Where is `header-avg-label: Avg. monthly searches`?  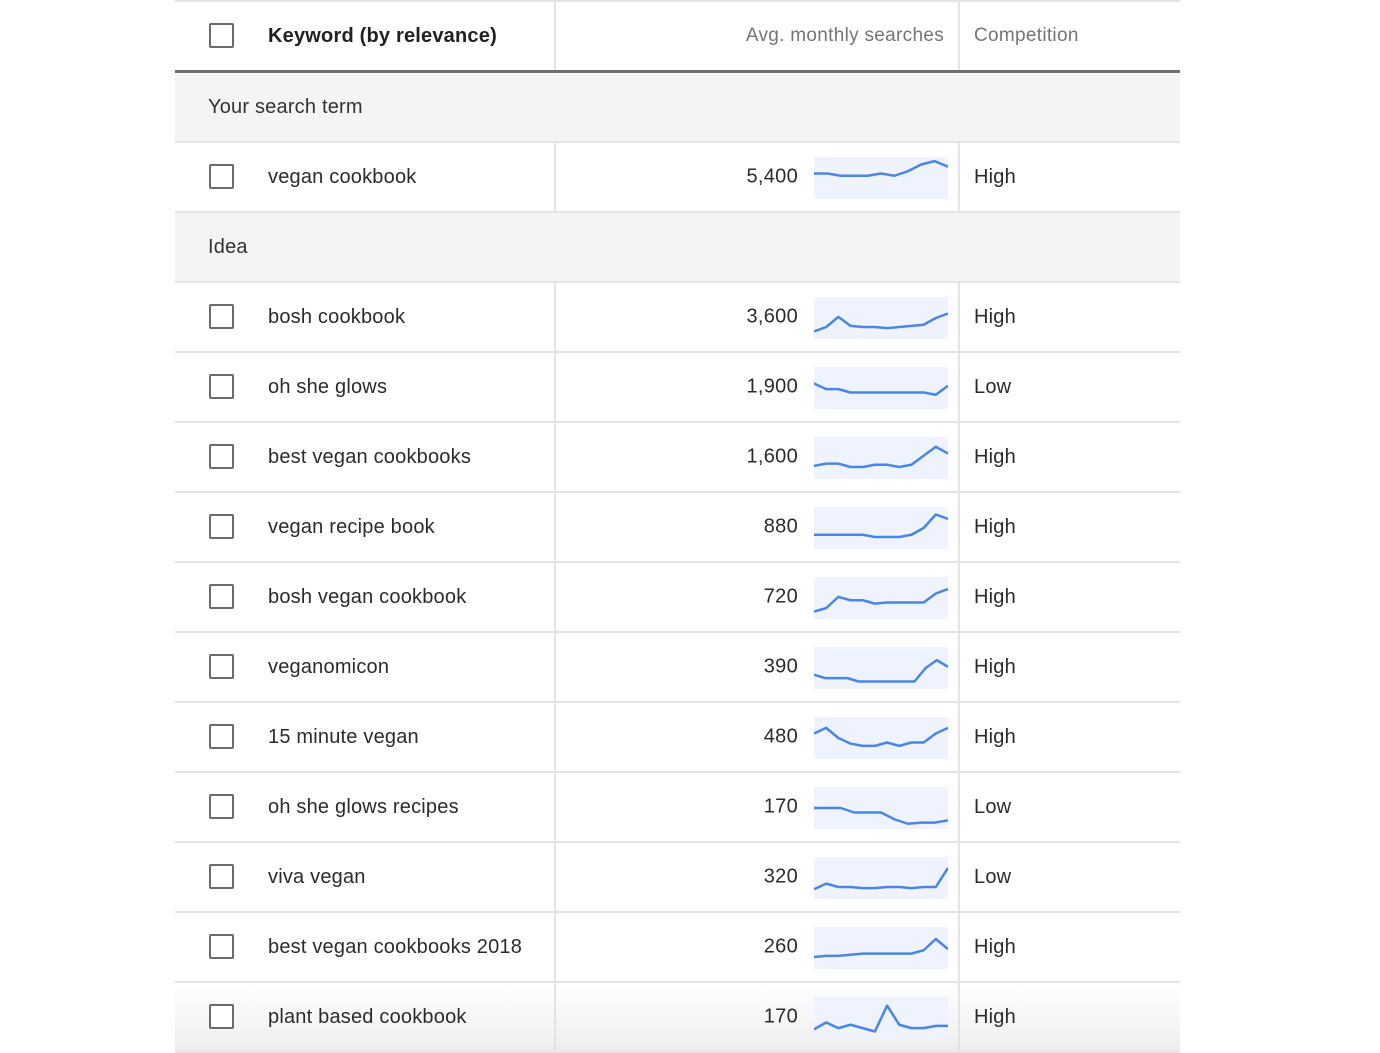 header-avg-label: Avg. monthly searches is located at coordinates (844, 35).